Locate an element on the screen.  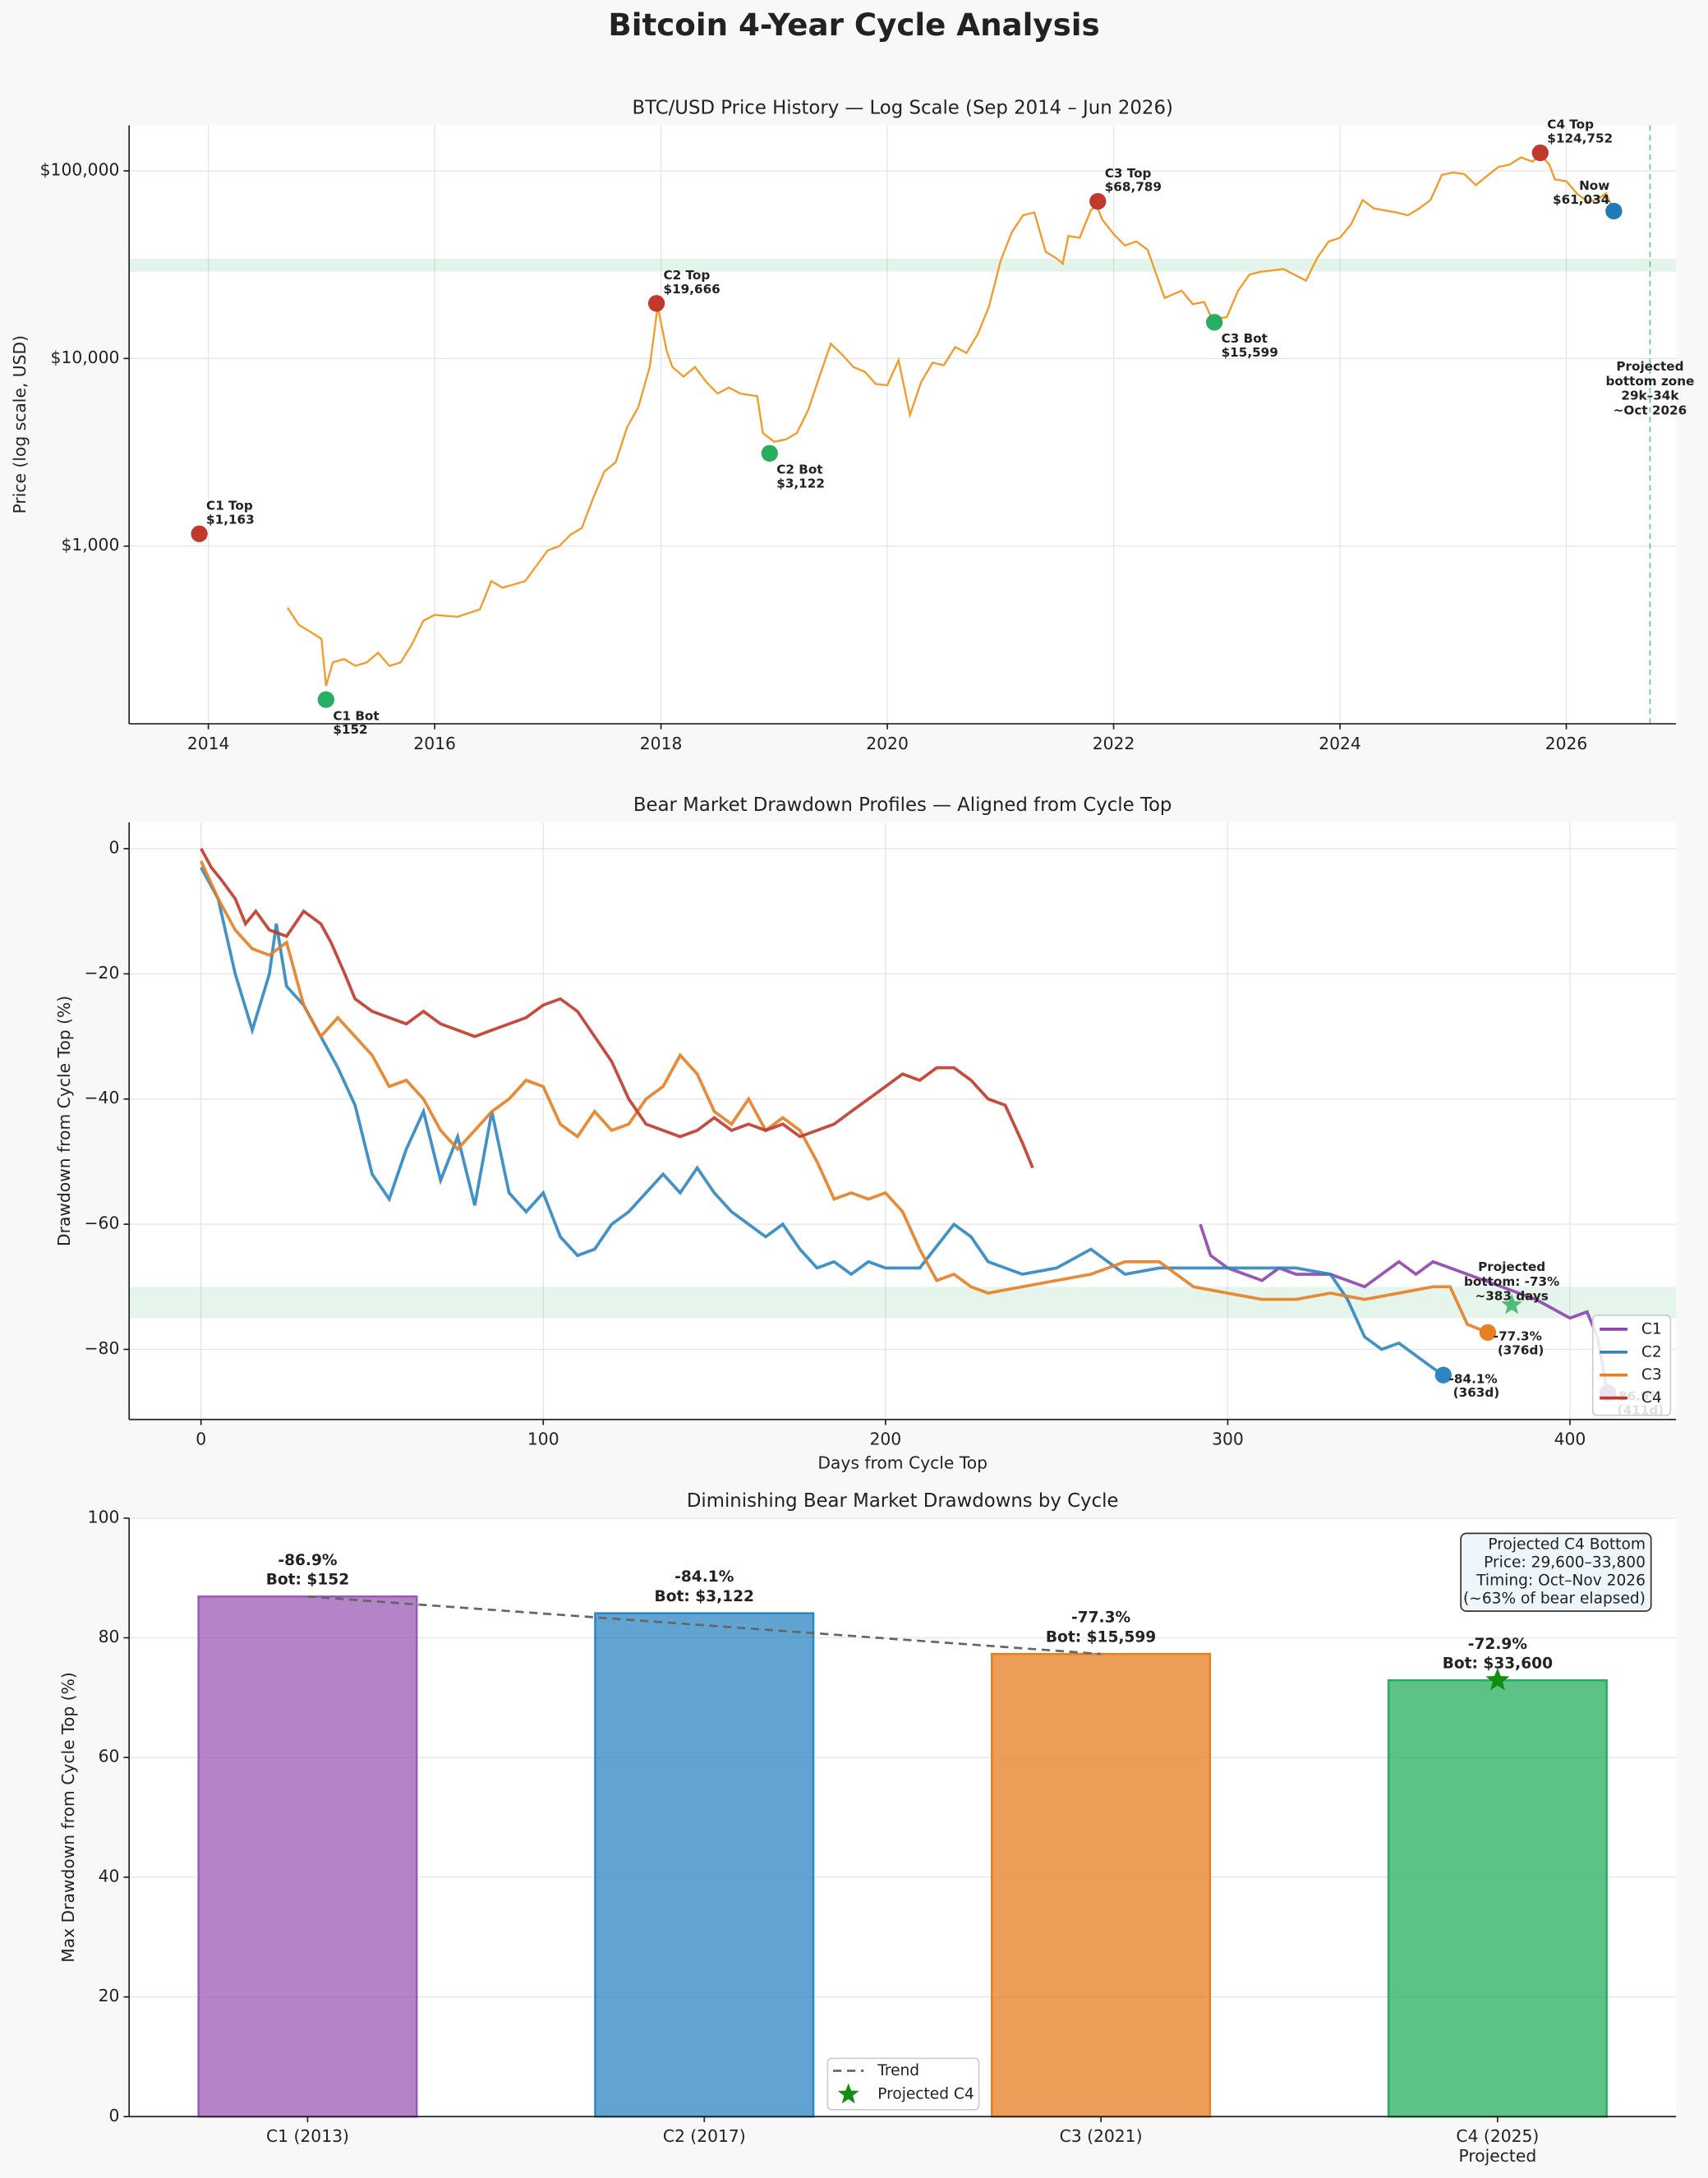
y-tick-label: −80 is located at coordinates (102, 1348).